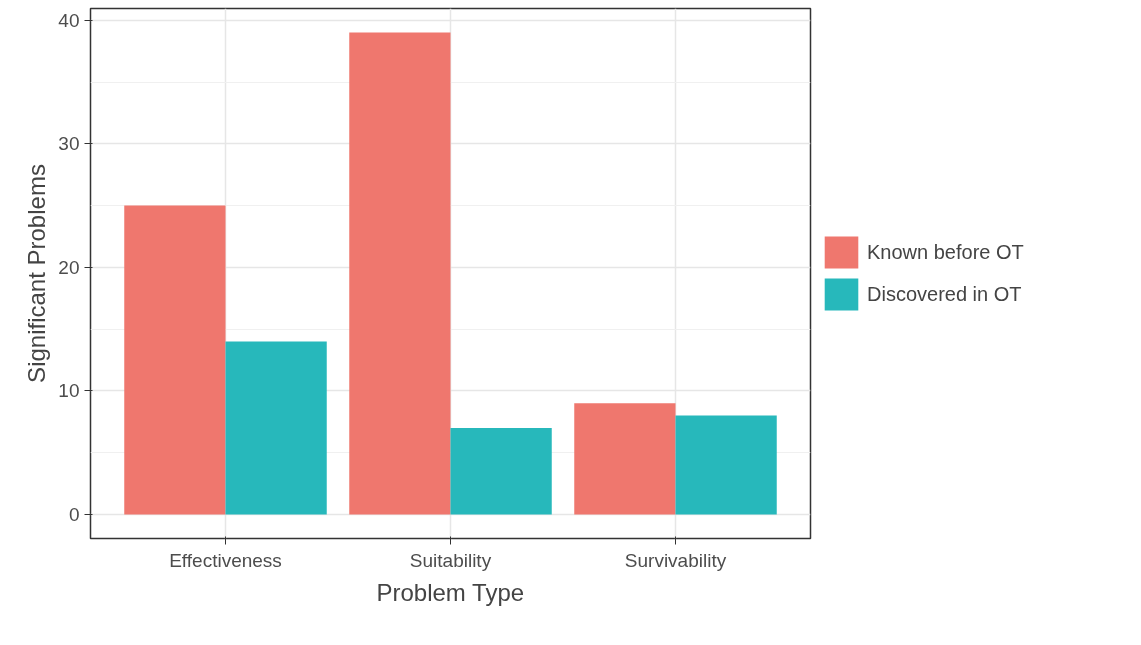 The height and width of the screenshot is (645, 1141). Describe the element at coordinates (945, 252) in the screenshot. I see `legend-label: Known before OT` at that location.